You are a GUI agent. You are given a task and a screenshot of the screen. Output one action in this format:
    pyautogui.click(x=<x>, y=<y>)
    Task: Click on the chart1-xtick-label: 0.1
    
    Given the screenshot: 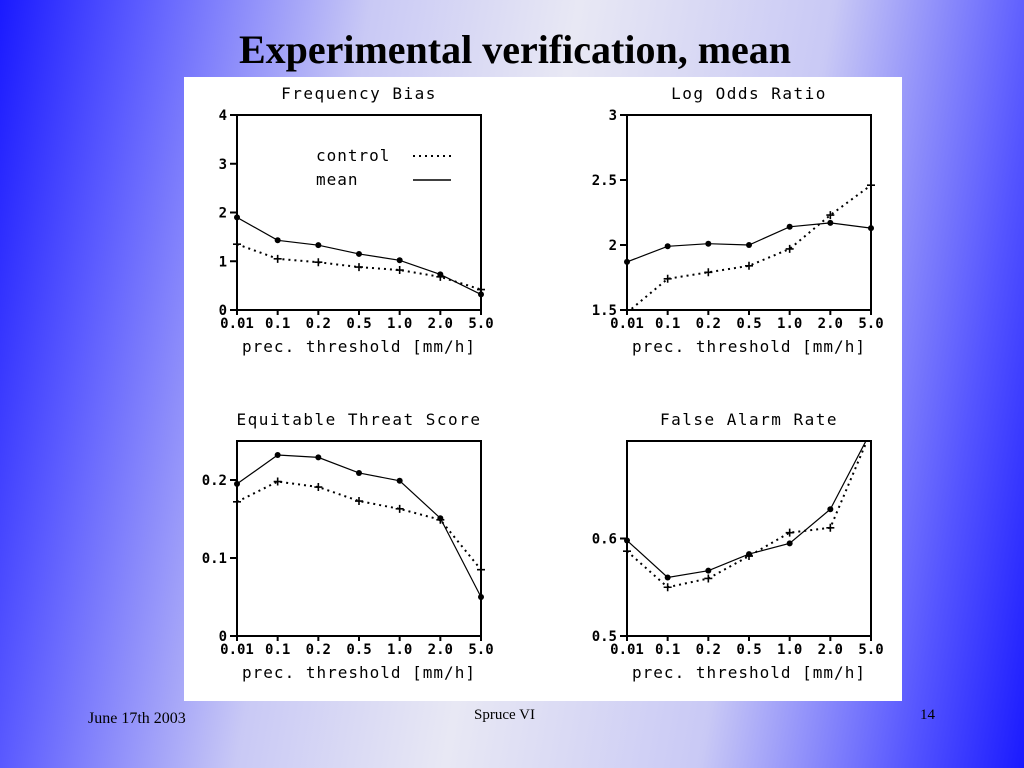 What is the action you would take?
    pyautogui.click(x=277, y=324)
    